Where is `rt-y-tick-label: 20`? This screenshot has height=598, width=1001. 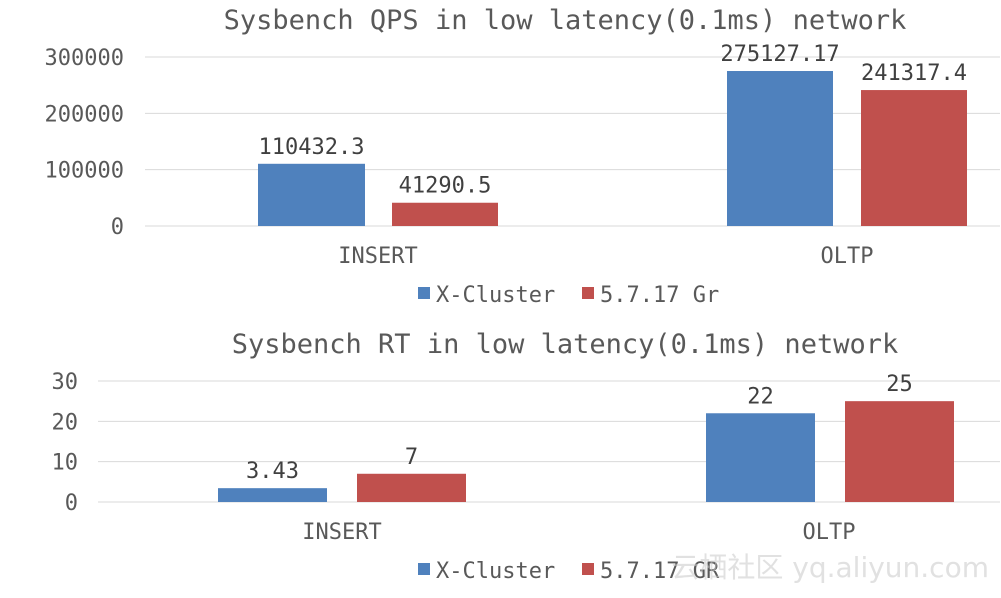
rt-y-tick-label: 20 is located at coordinates (65, 422).